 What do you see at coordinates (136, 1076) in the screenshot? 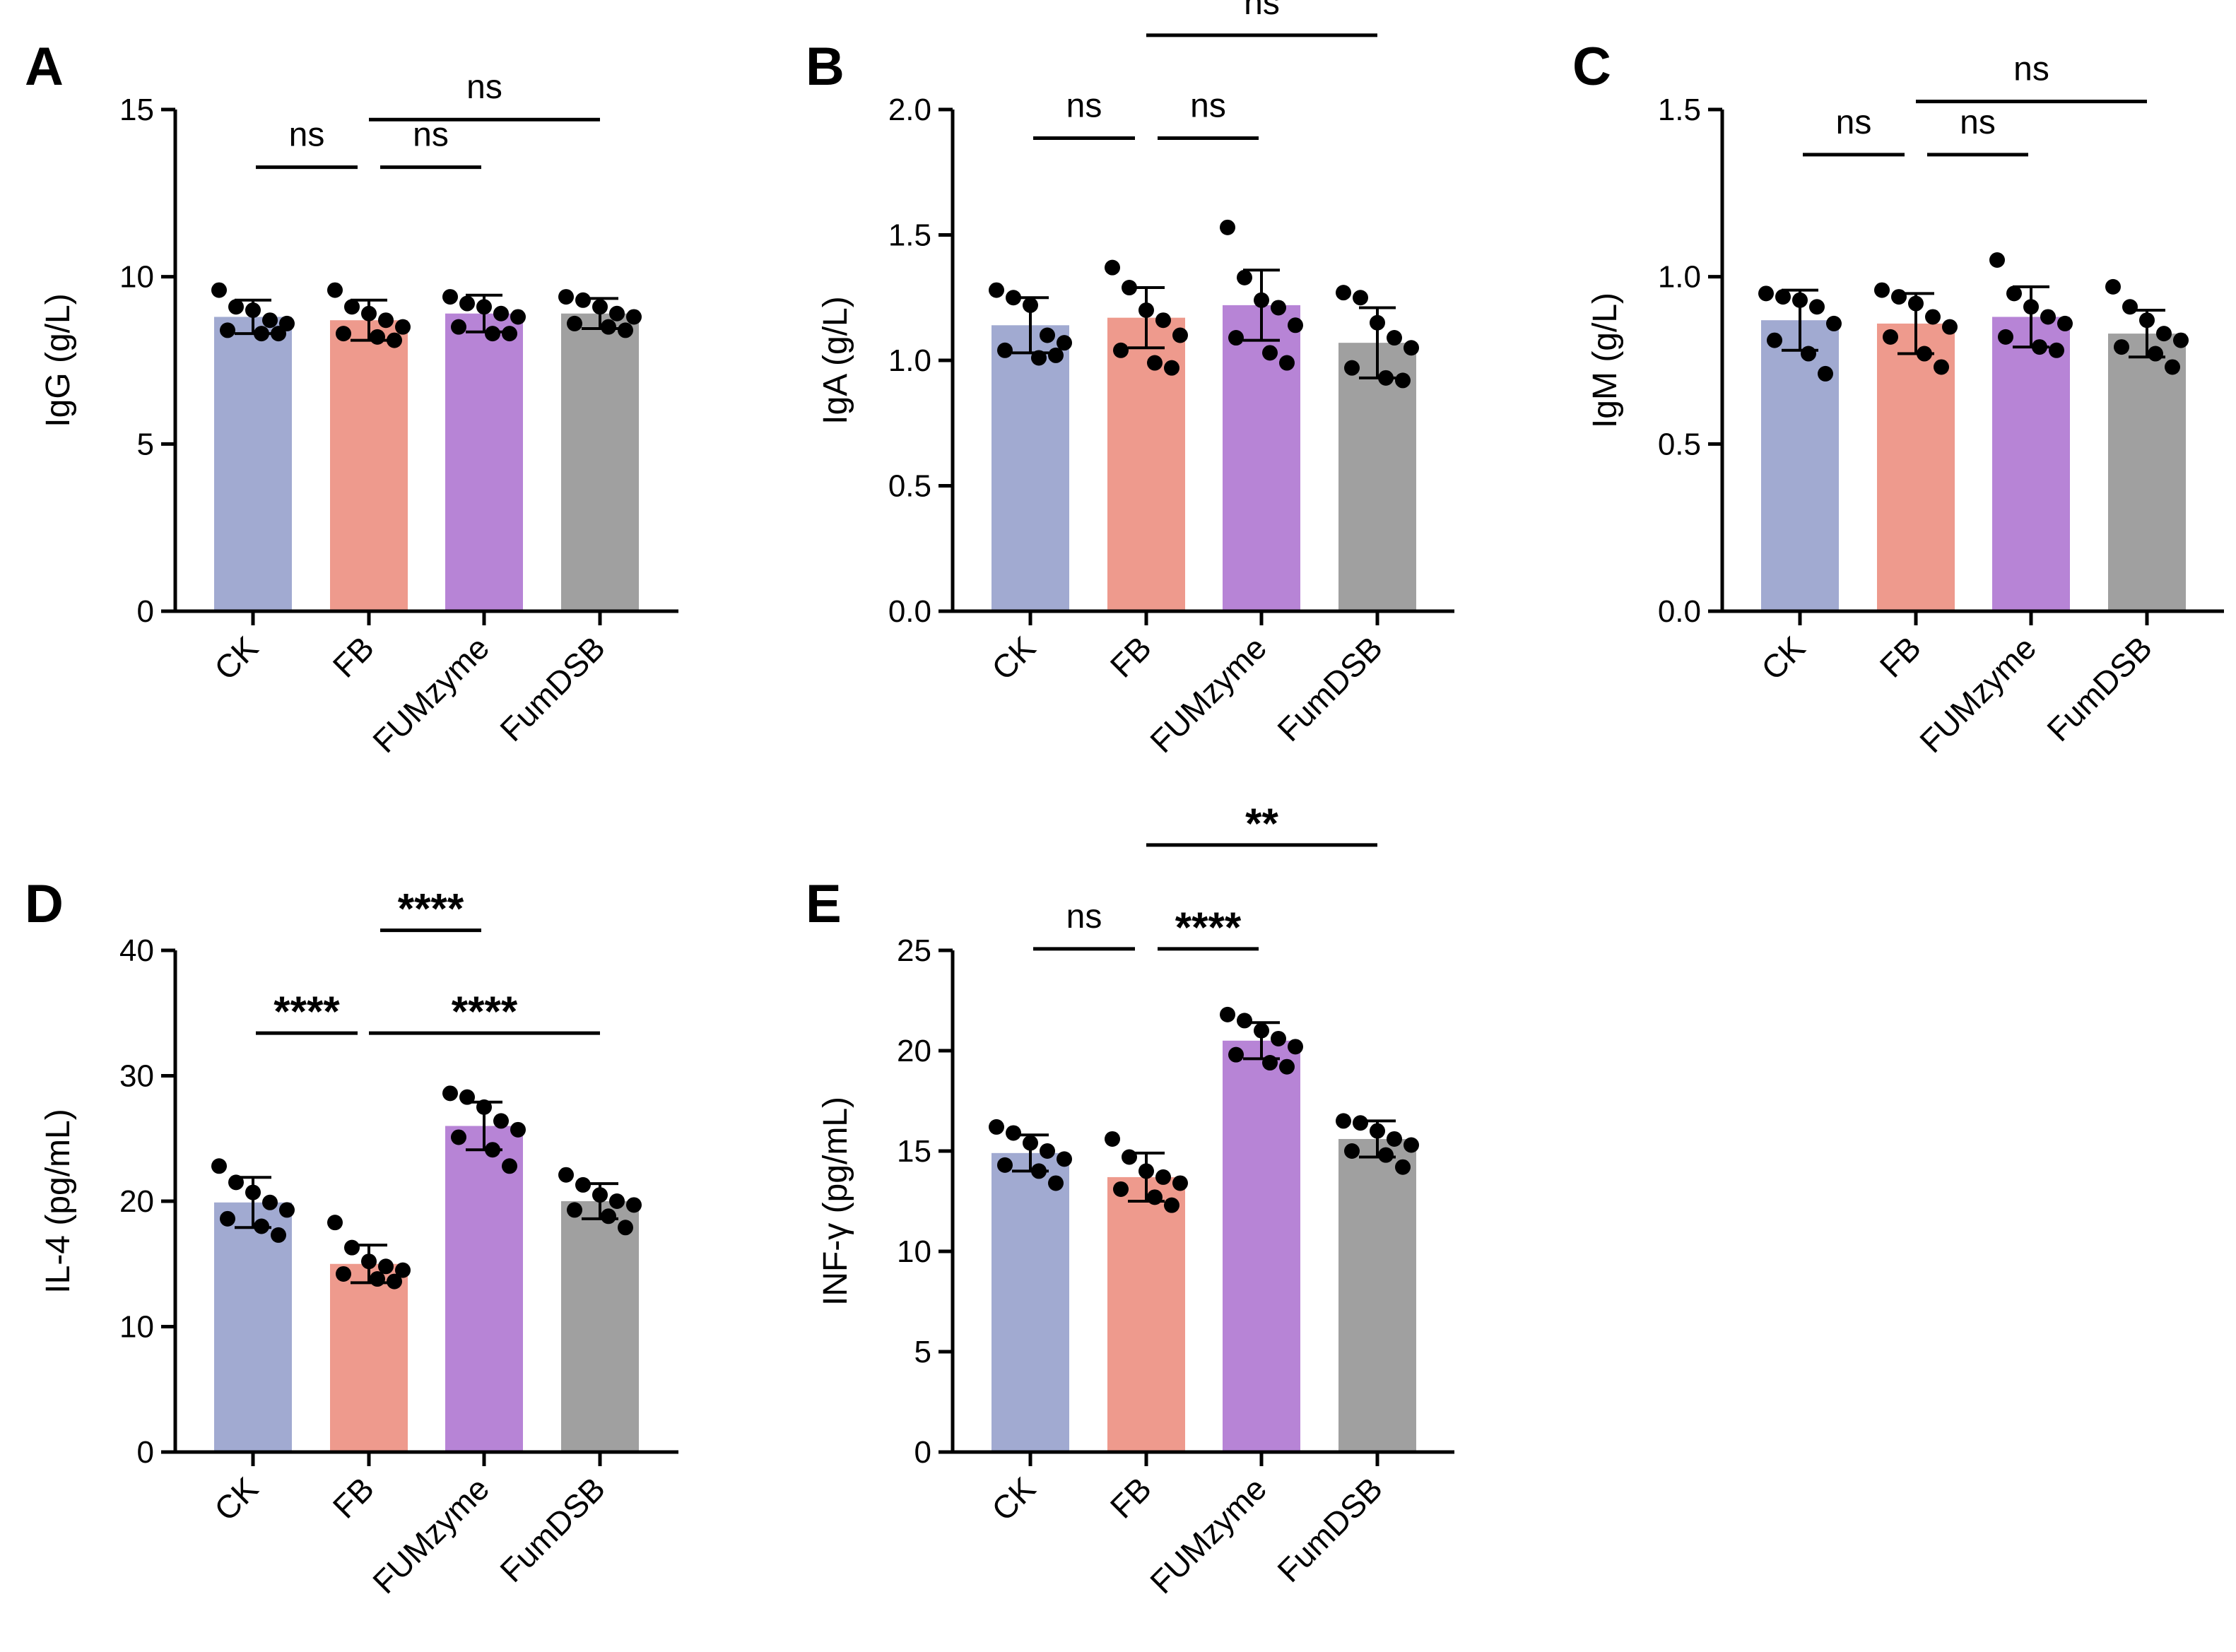
I see `y-tick-label: 30` at bounding box center [136, 1076].